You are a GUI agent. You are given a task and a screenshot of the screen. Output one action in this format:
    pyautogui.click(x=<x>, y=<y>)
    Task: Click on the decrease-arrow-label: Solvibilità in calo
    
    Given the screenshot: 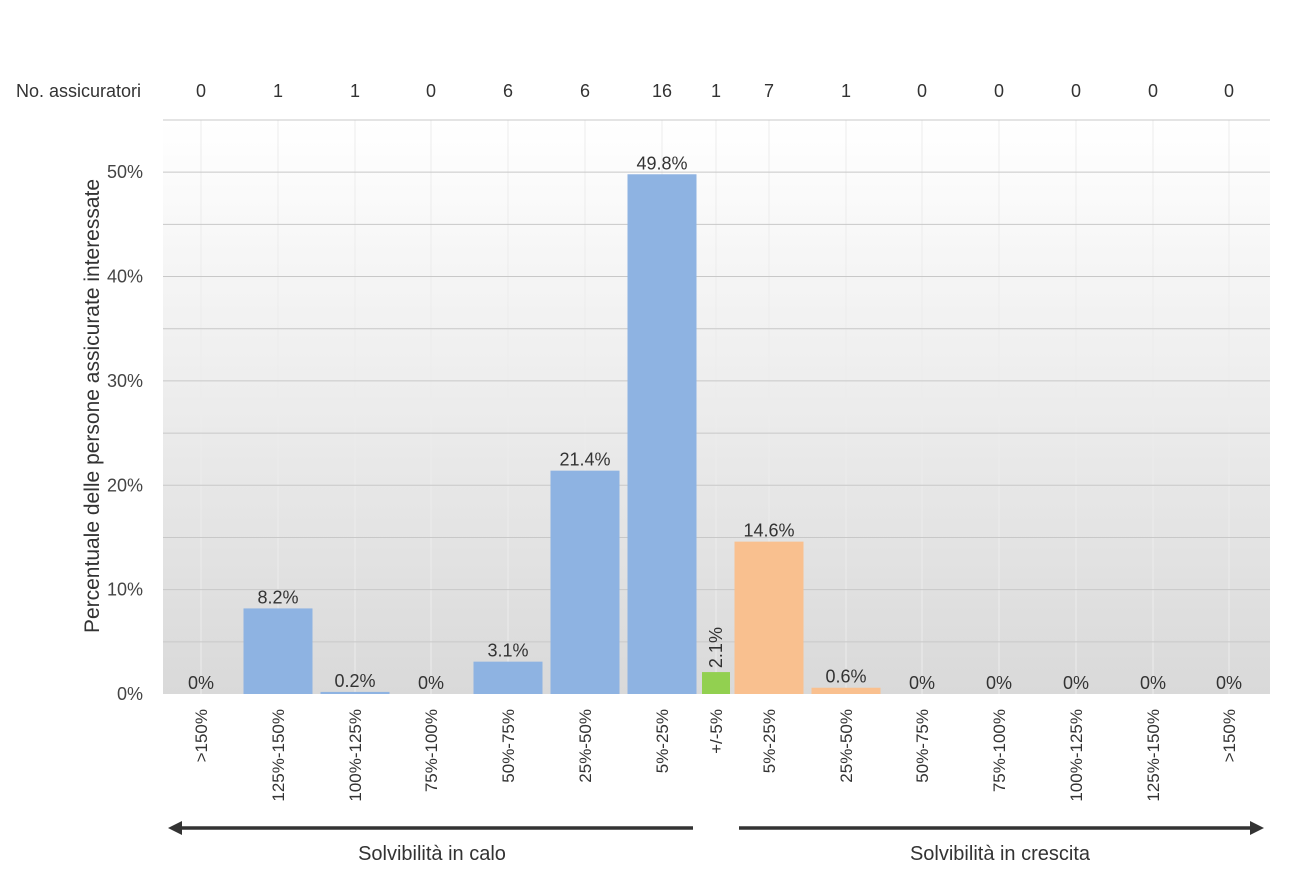 What is the action you would take?
    pyautogui.click(x=432, y=854)
    